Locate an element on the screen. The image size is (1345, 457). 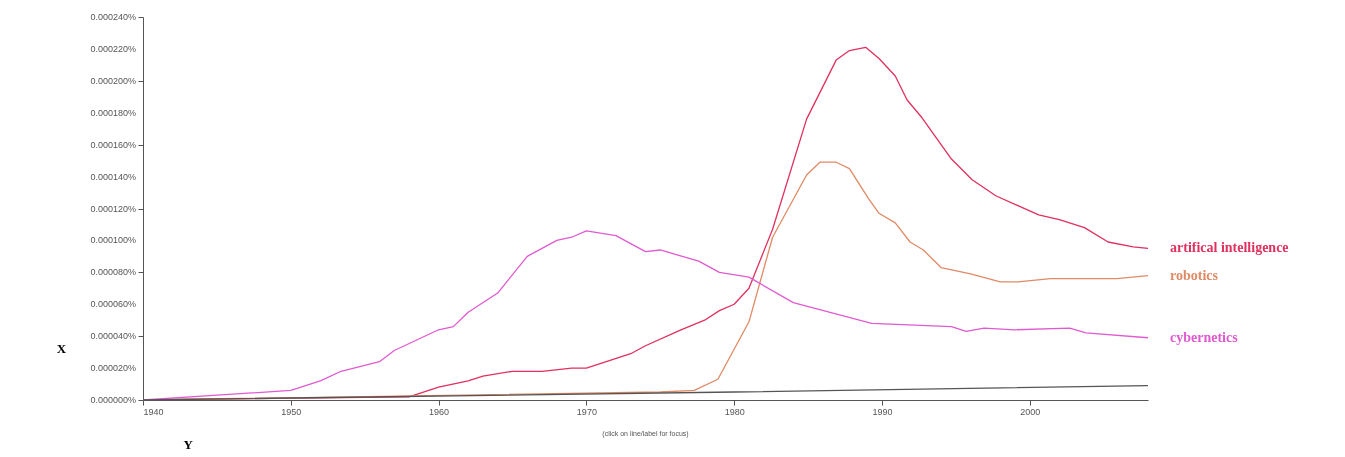
x-tick-label: 1940 is located at coordinates (153, 411).